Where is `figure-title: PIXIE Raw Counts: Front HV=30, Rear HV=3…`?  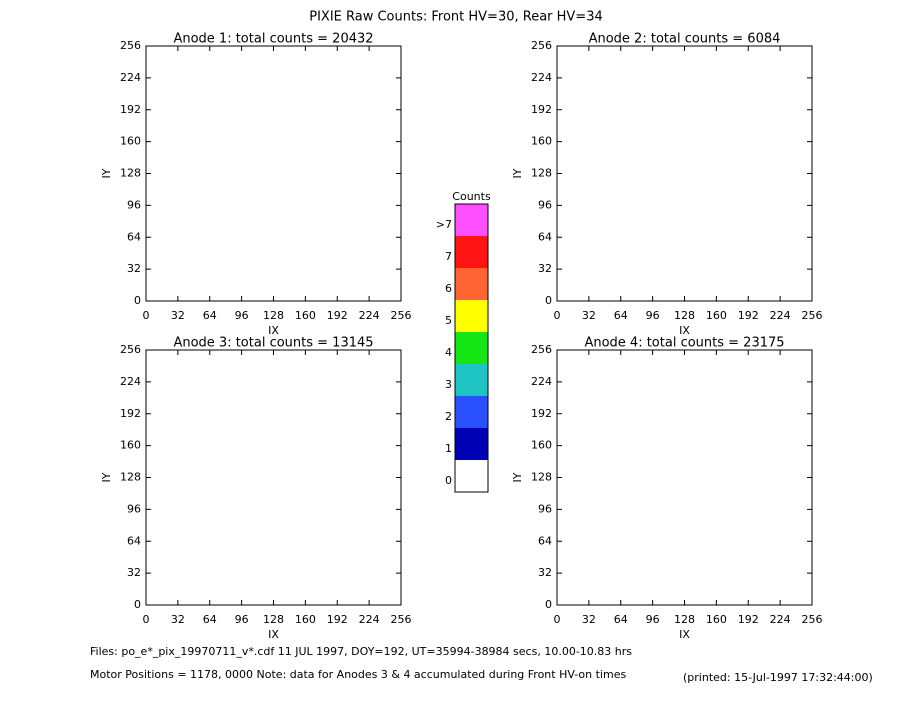 figure-title: PIXIE Raw Counts: Front HV=30, Rear HV=3… is located at coordinates (456, 17).